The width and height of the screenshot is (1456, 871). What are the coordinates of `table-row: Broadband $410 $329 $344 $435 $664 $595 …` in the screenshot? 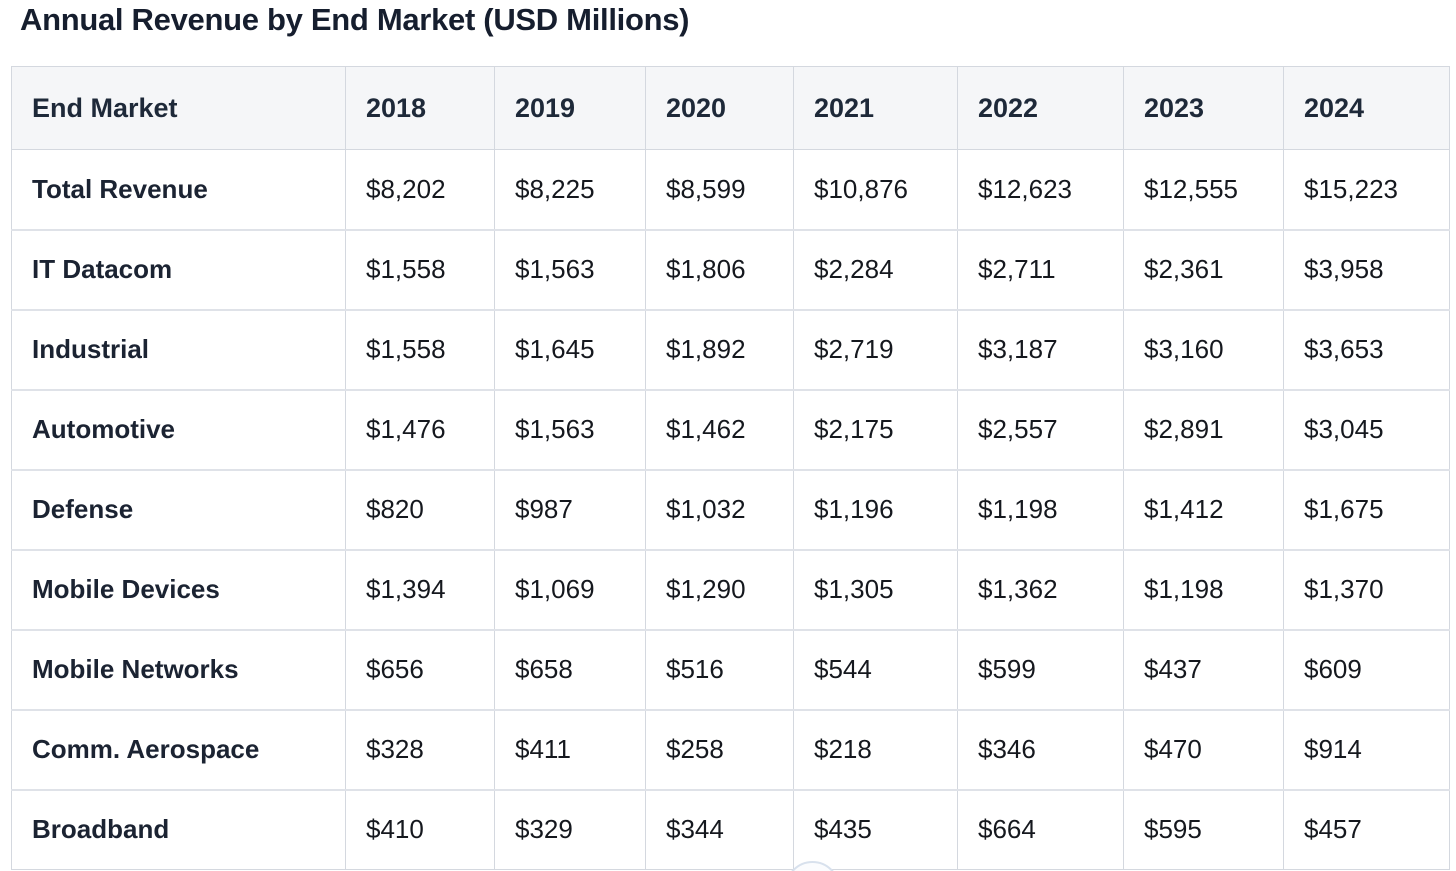 It's located at (730, 829).